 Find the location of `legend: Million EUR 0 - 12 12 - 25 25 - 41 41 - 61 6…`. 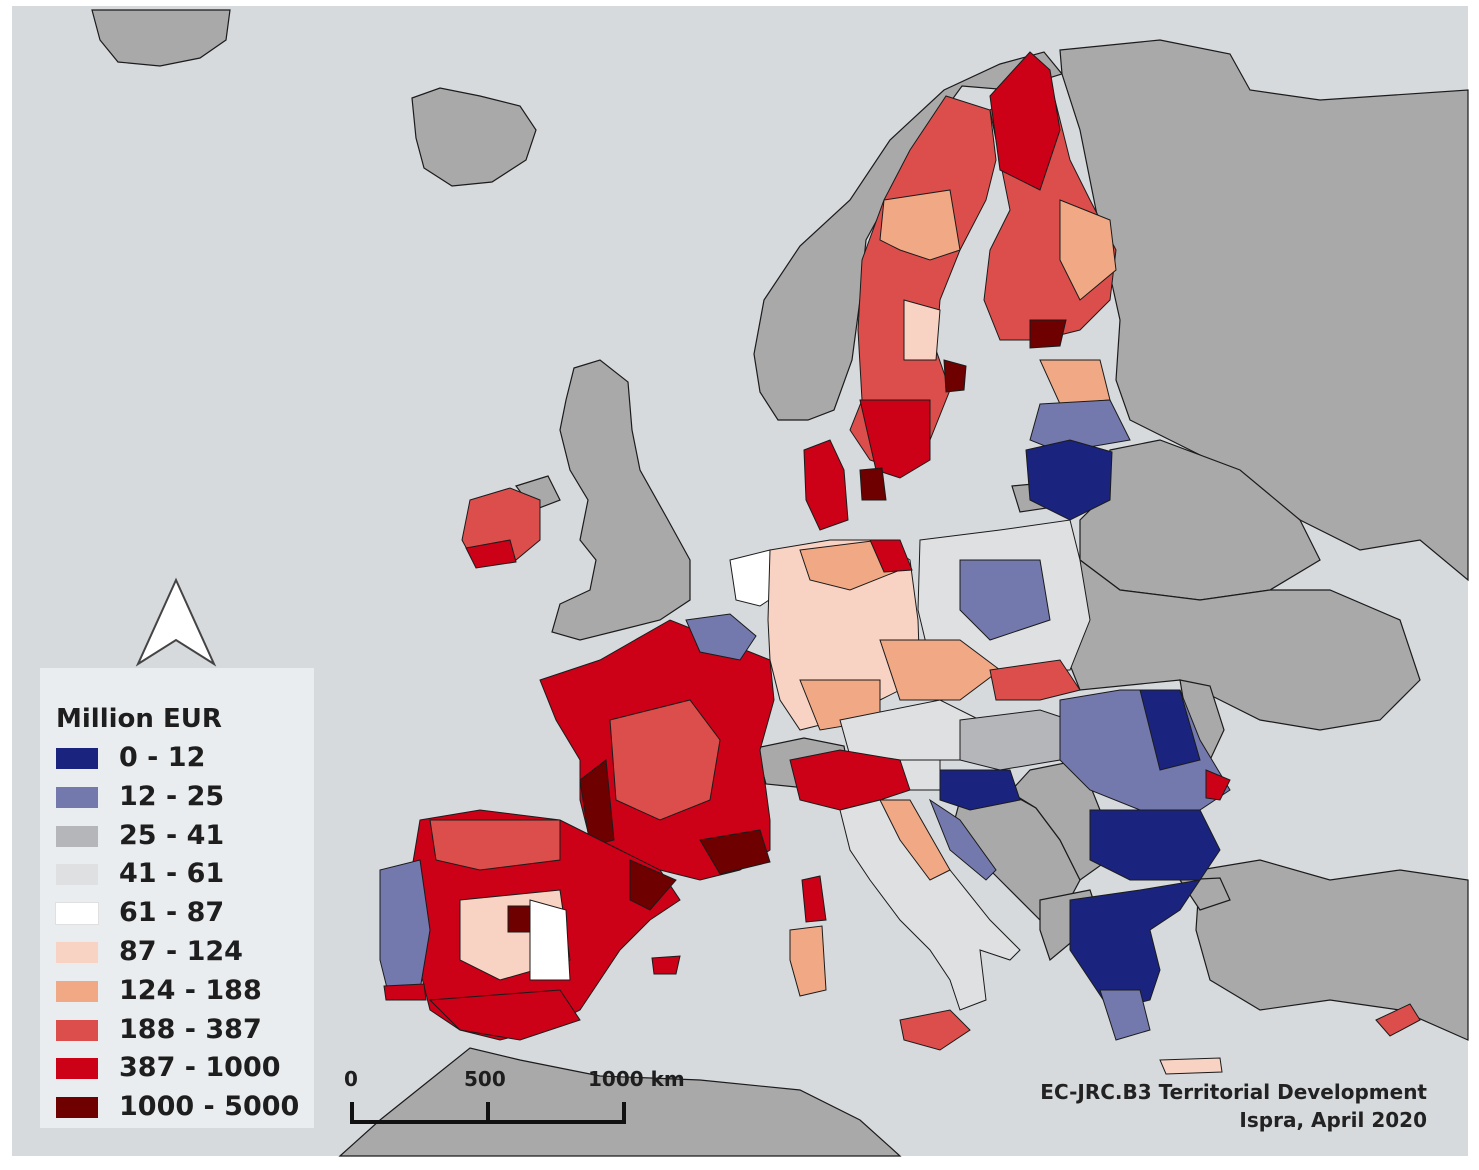

legend: Million EUR 0 - 12 12 - 25 25 - 41 41 - 61 6… is located at coordinates (177, 898).